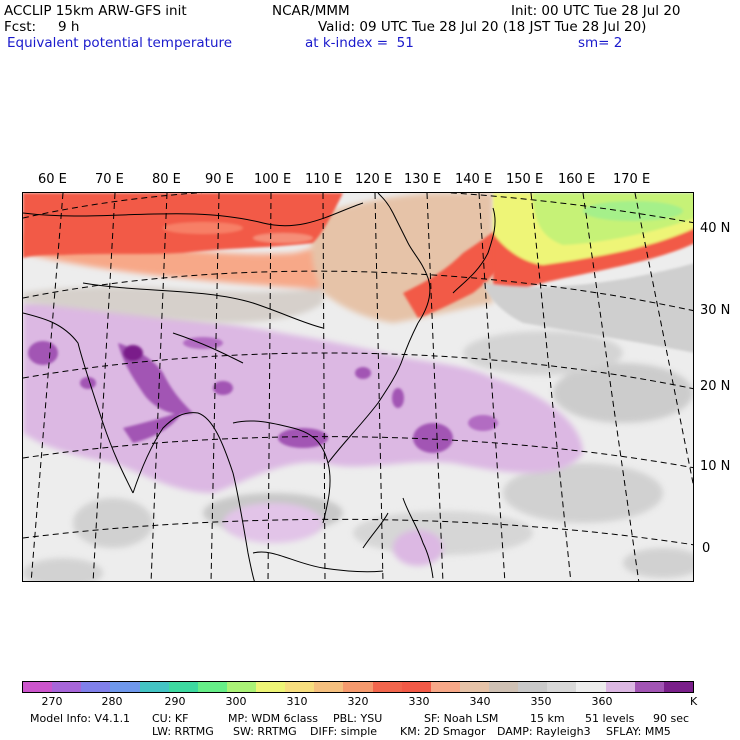  Describe the element at coordinates (715, 228) in the screenshot. I see `lat-label: 40 N` at that location.